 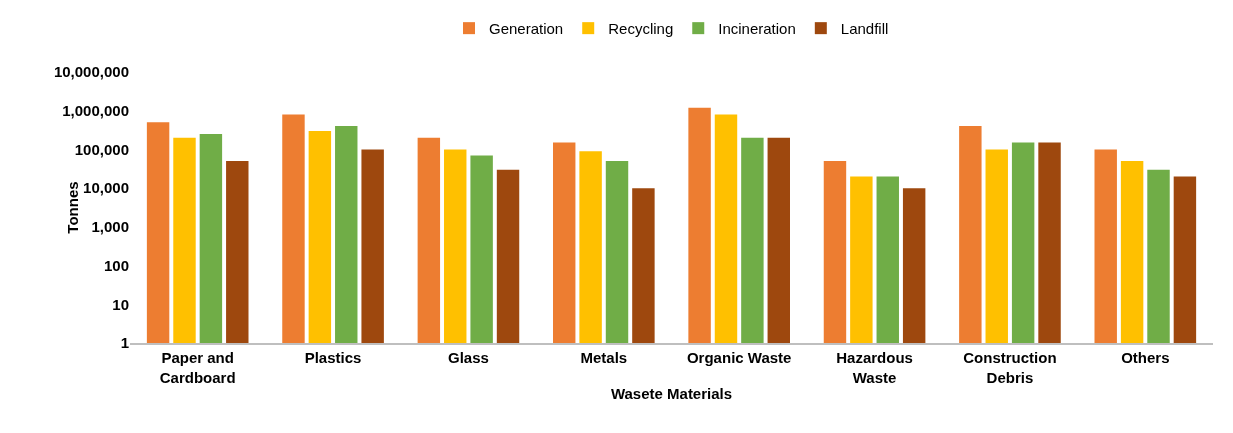 What do you see at coordinates (101, 149) in the screenshot?
I see `y-tick-label: 100,000` at bounding box center [101, 149].